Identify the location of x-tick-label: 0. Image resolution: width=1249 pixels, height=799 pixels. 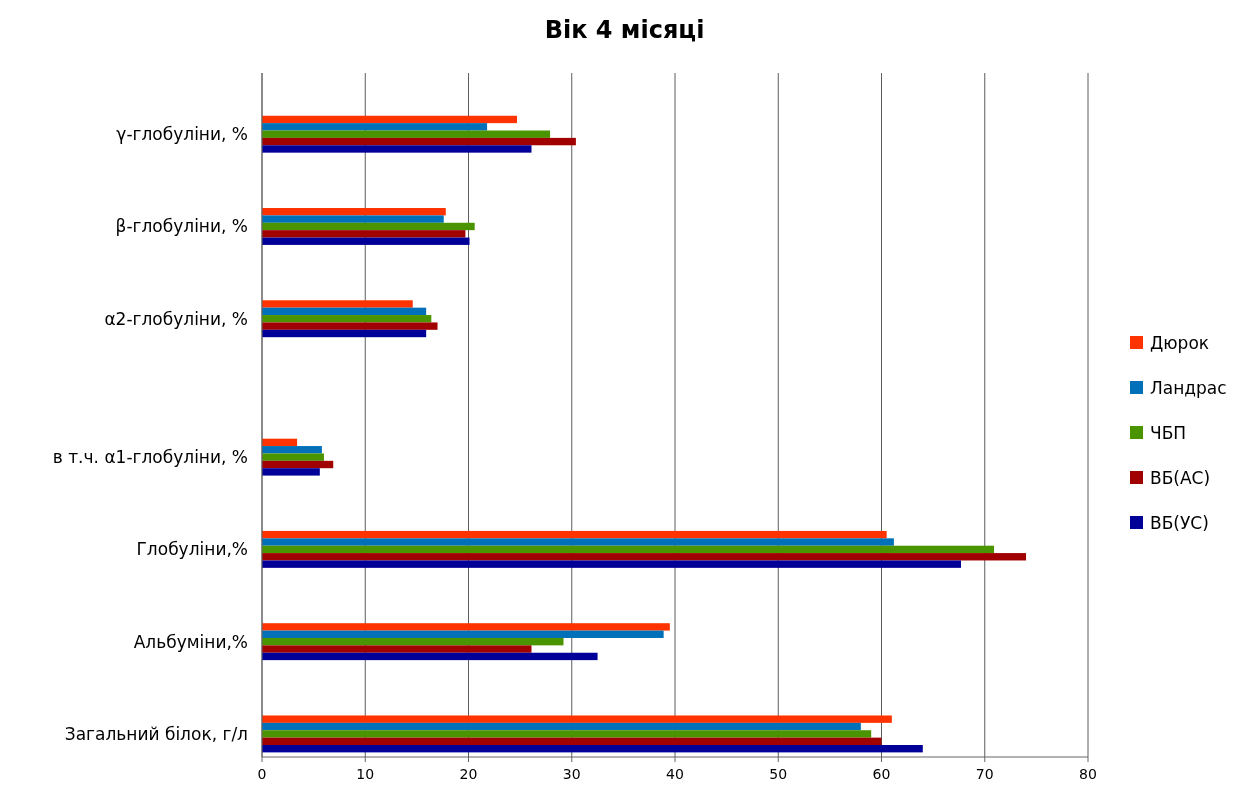
(262, 774).